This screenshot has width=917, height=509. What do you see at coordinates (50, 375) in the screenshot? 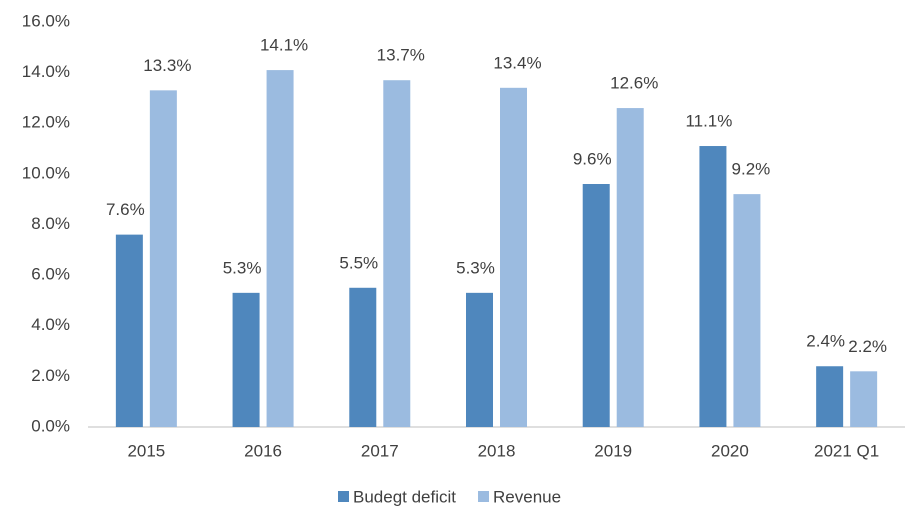
I see `y-tick-label: 2.0%` at bounding box center [50, 375].